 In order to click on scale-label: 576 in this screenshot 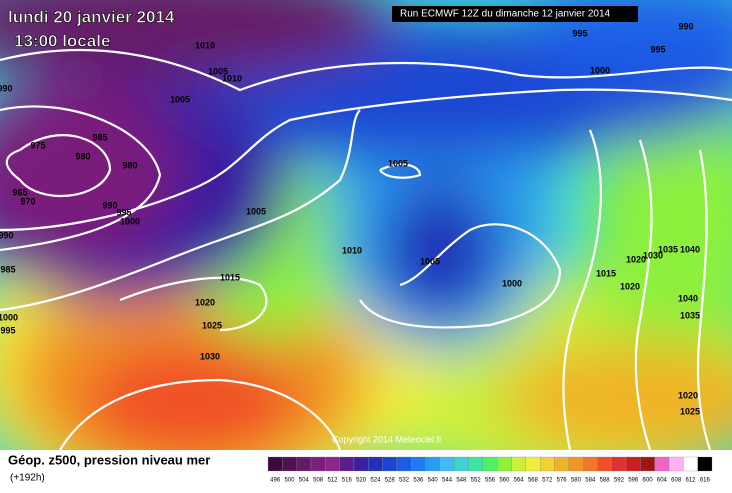, I will do `click(562, 481)`.